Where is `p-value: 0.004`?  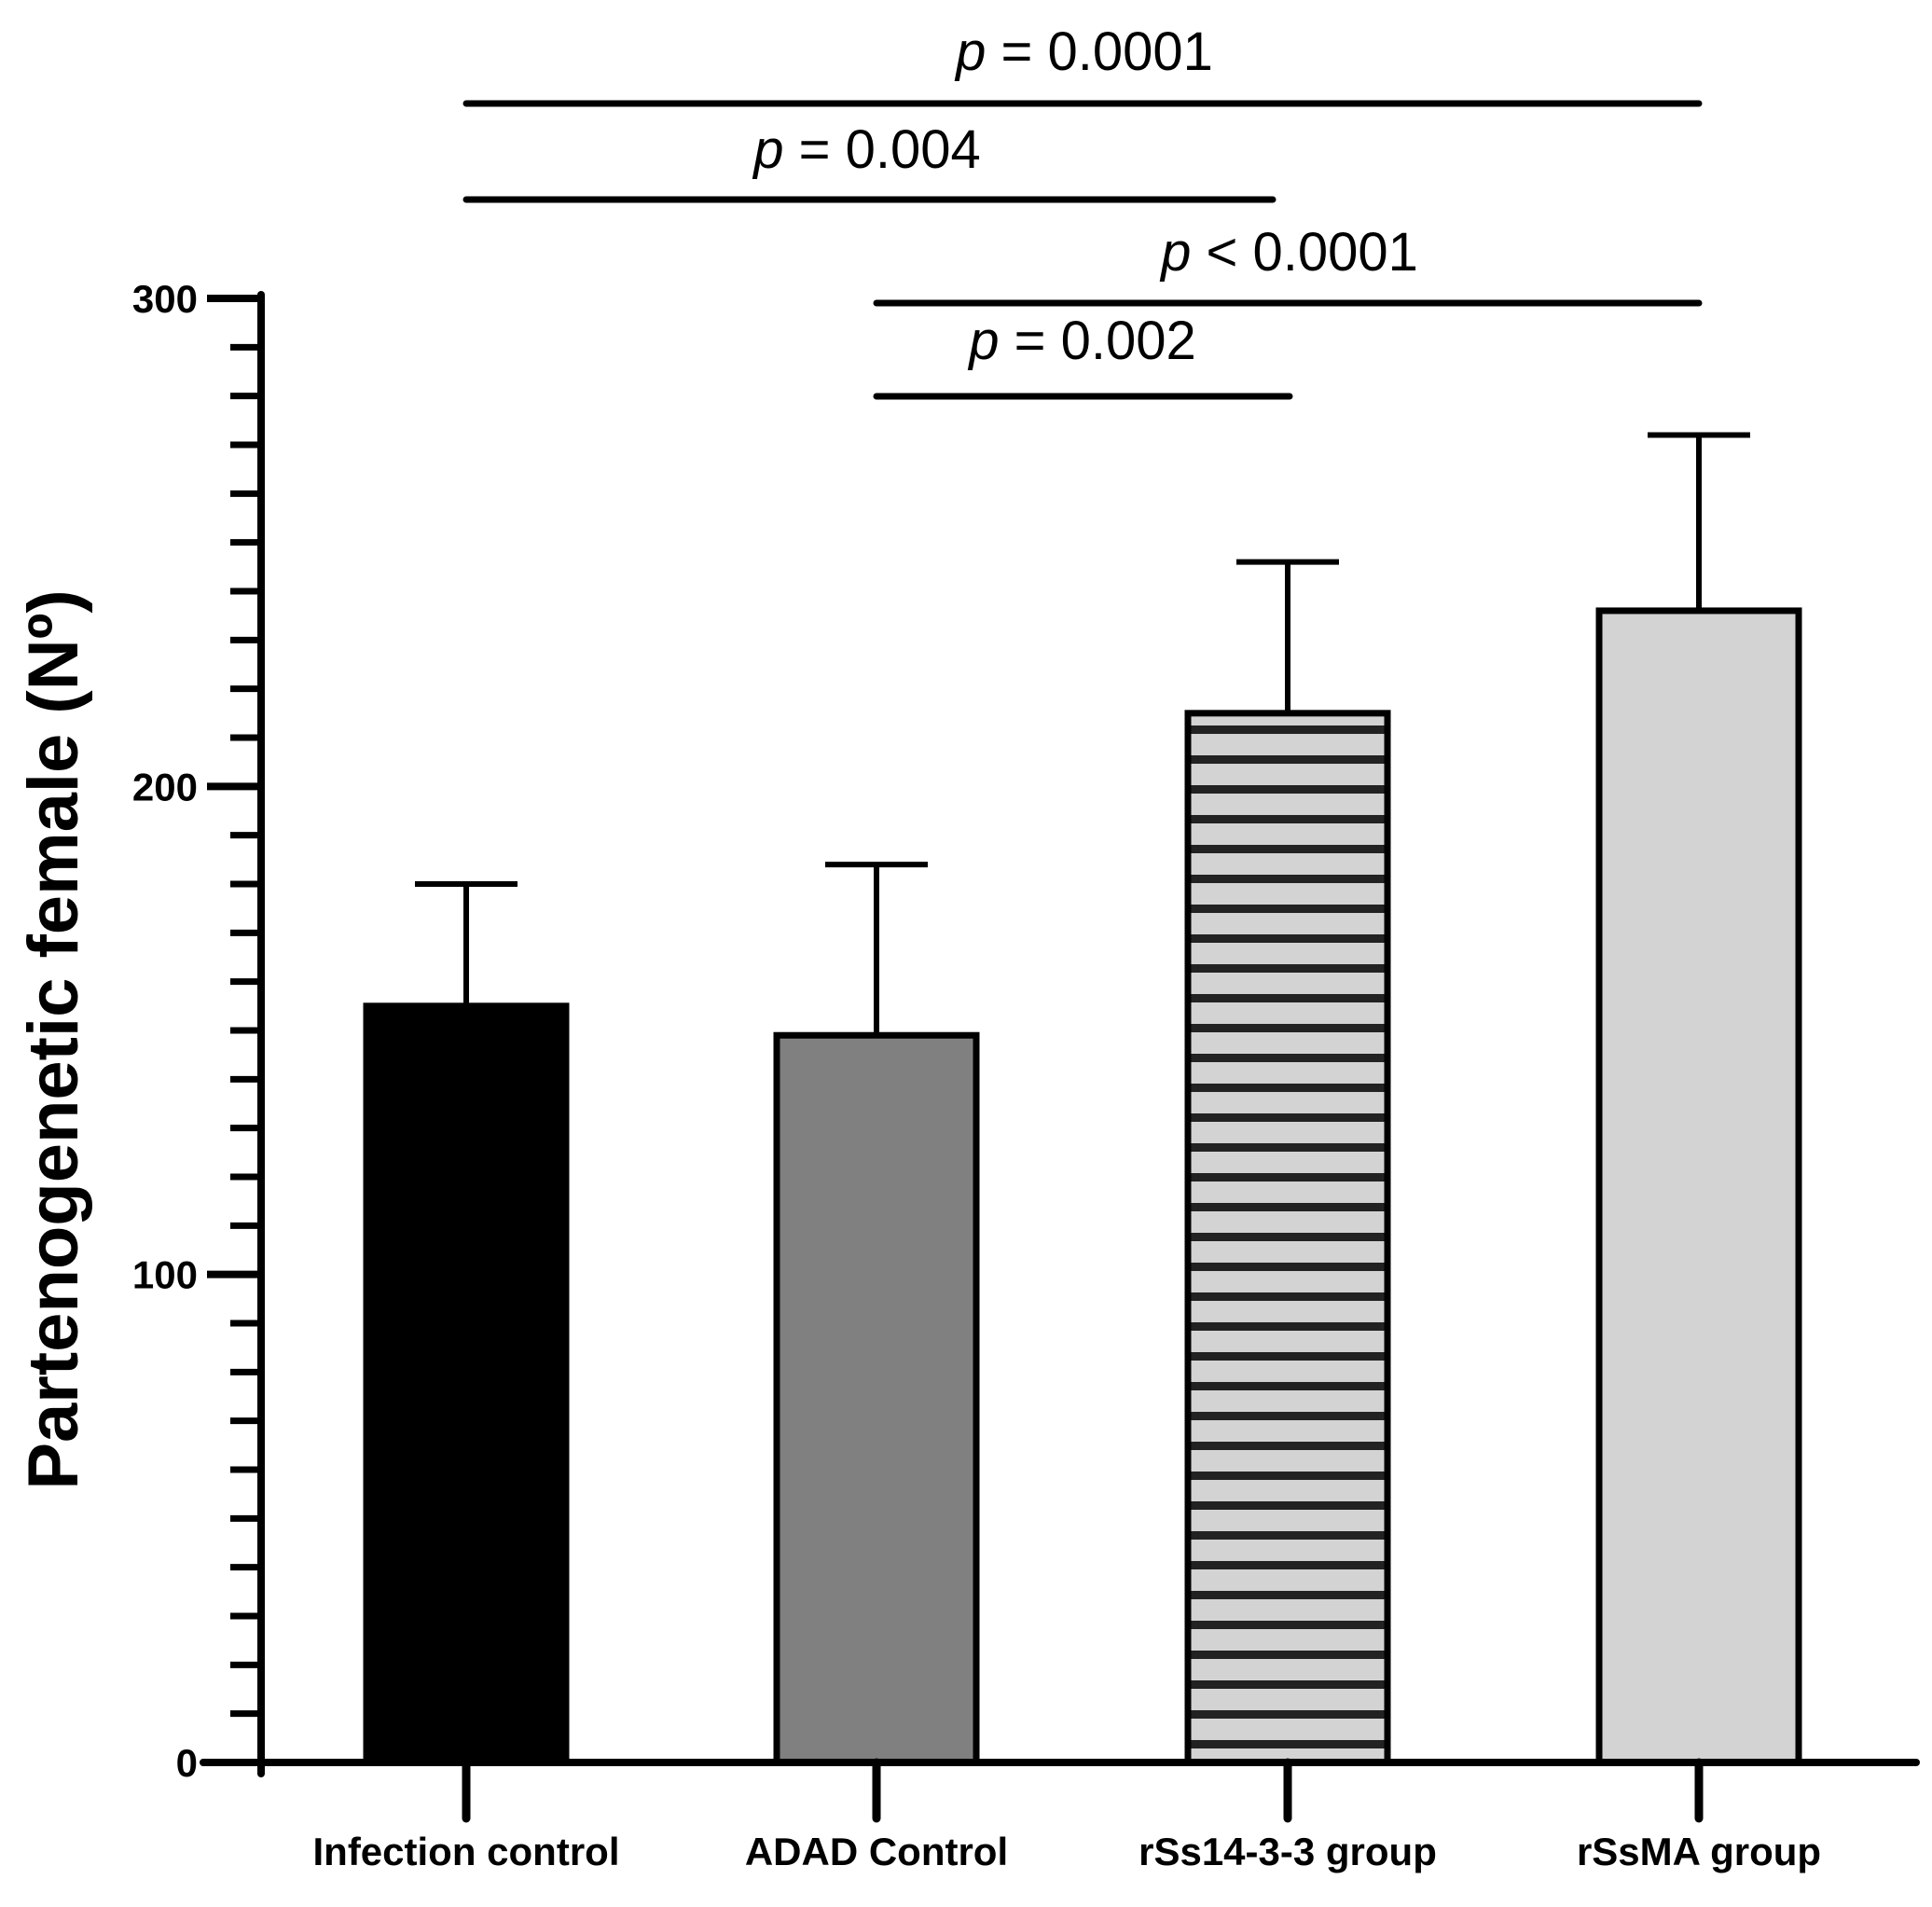 p-value: 0.004 is located at coordinates (914, 149).